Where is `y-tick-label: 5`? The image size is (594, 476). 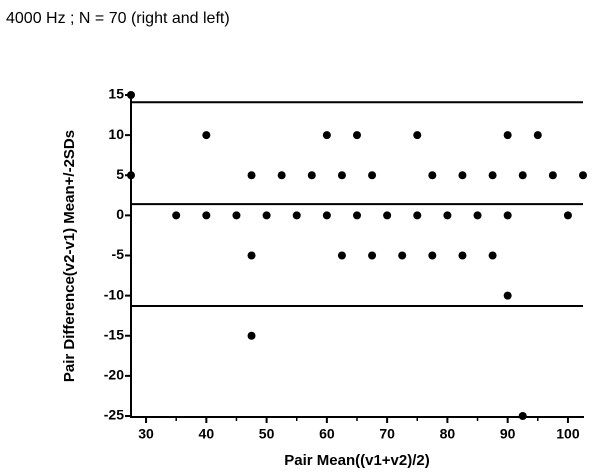 y-tick-label: 5 is located at coordinates (120, 174).